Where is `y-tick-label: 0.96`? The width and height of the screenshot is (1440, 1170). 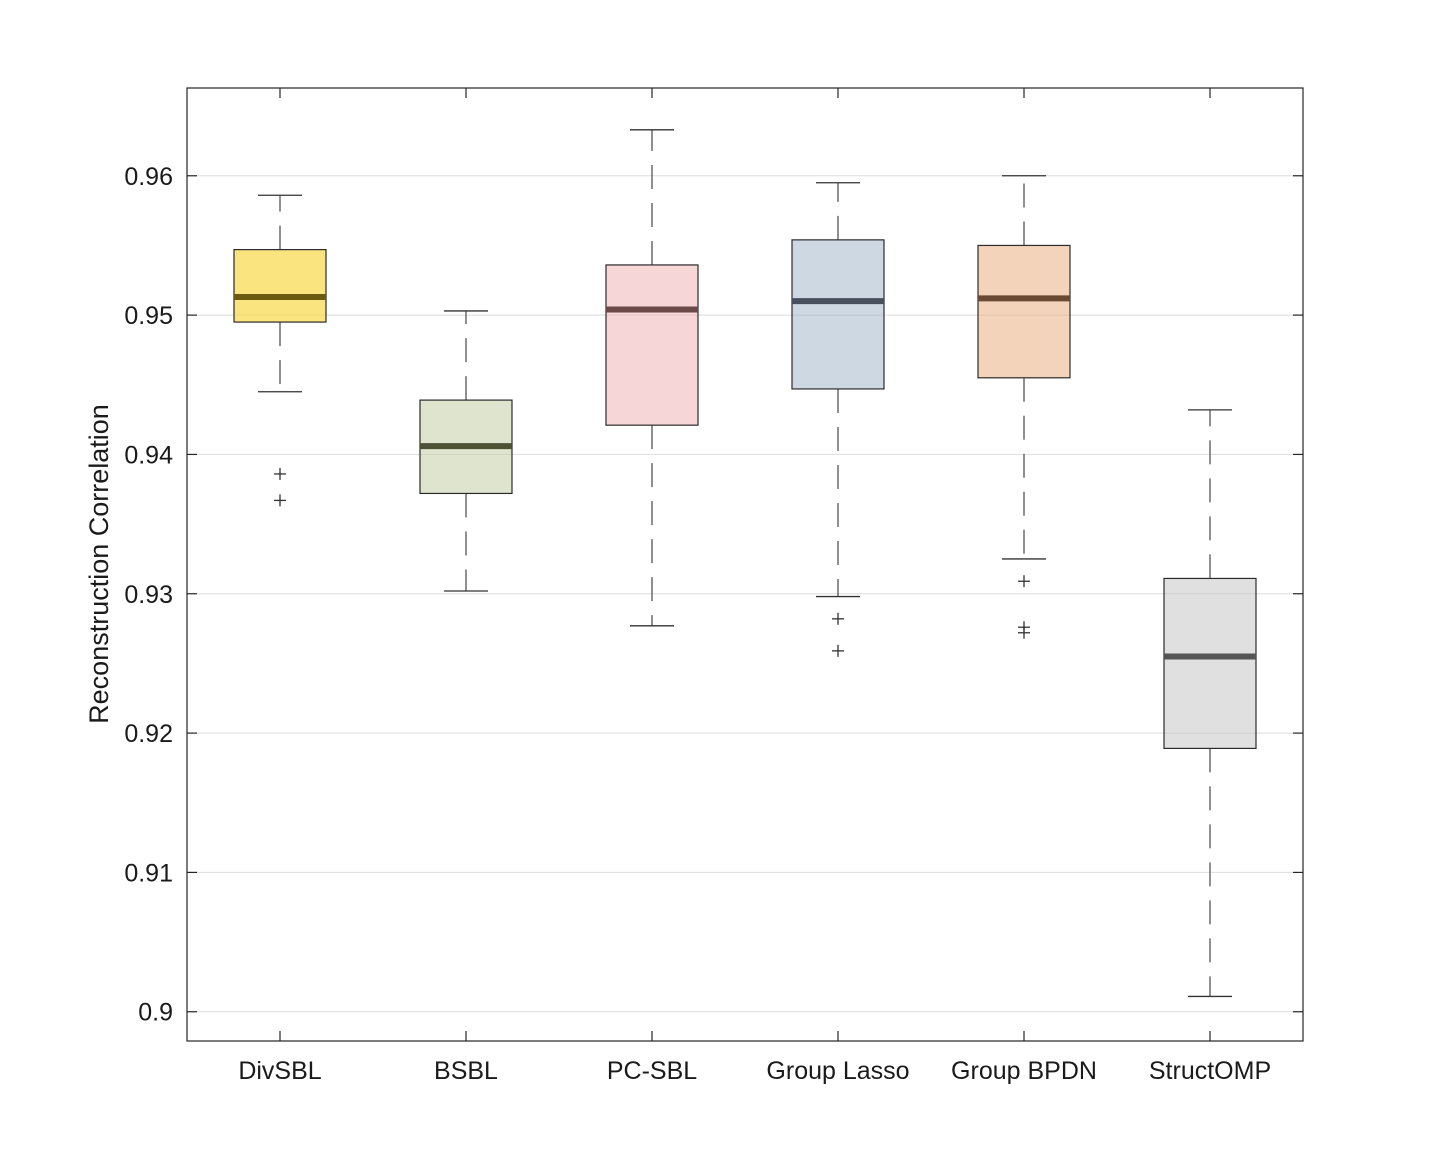 y-tick-label: 0.96 is located at coordinates (148, 177).